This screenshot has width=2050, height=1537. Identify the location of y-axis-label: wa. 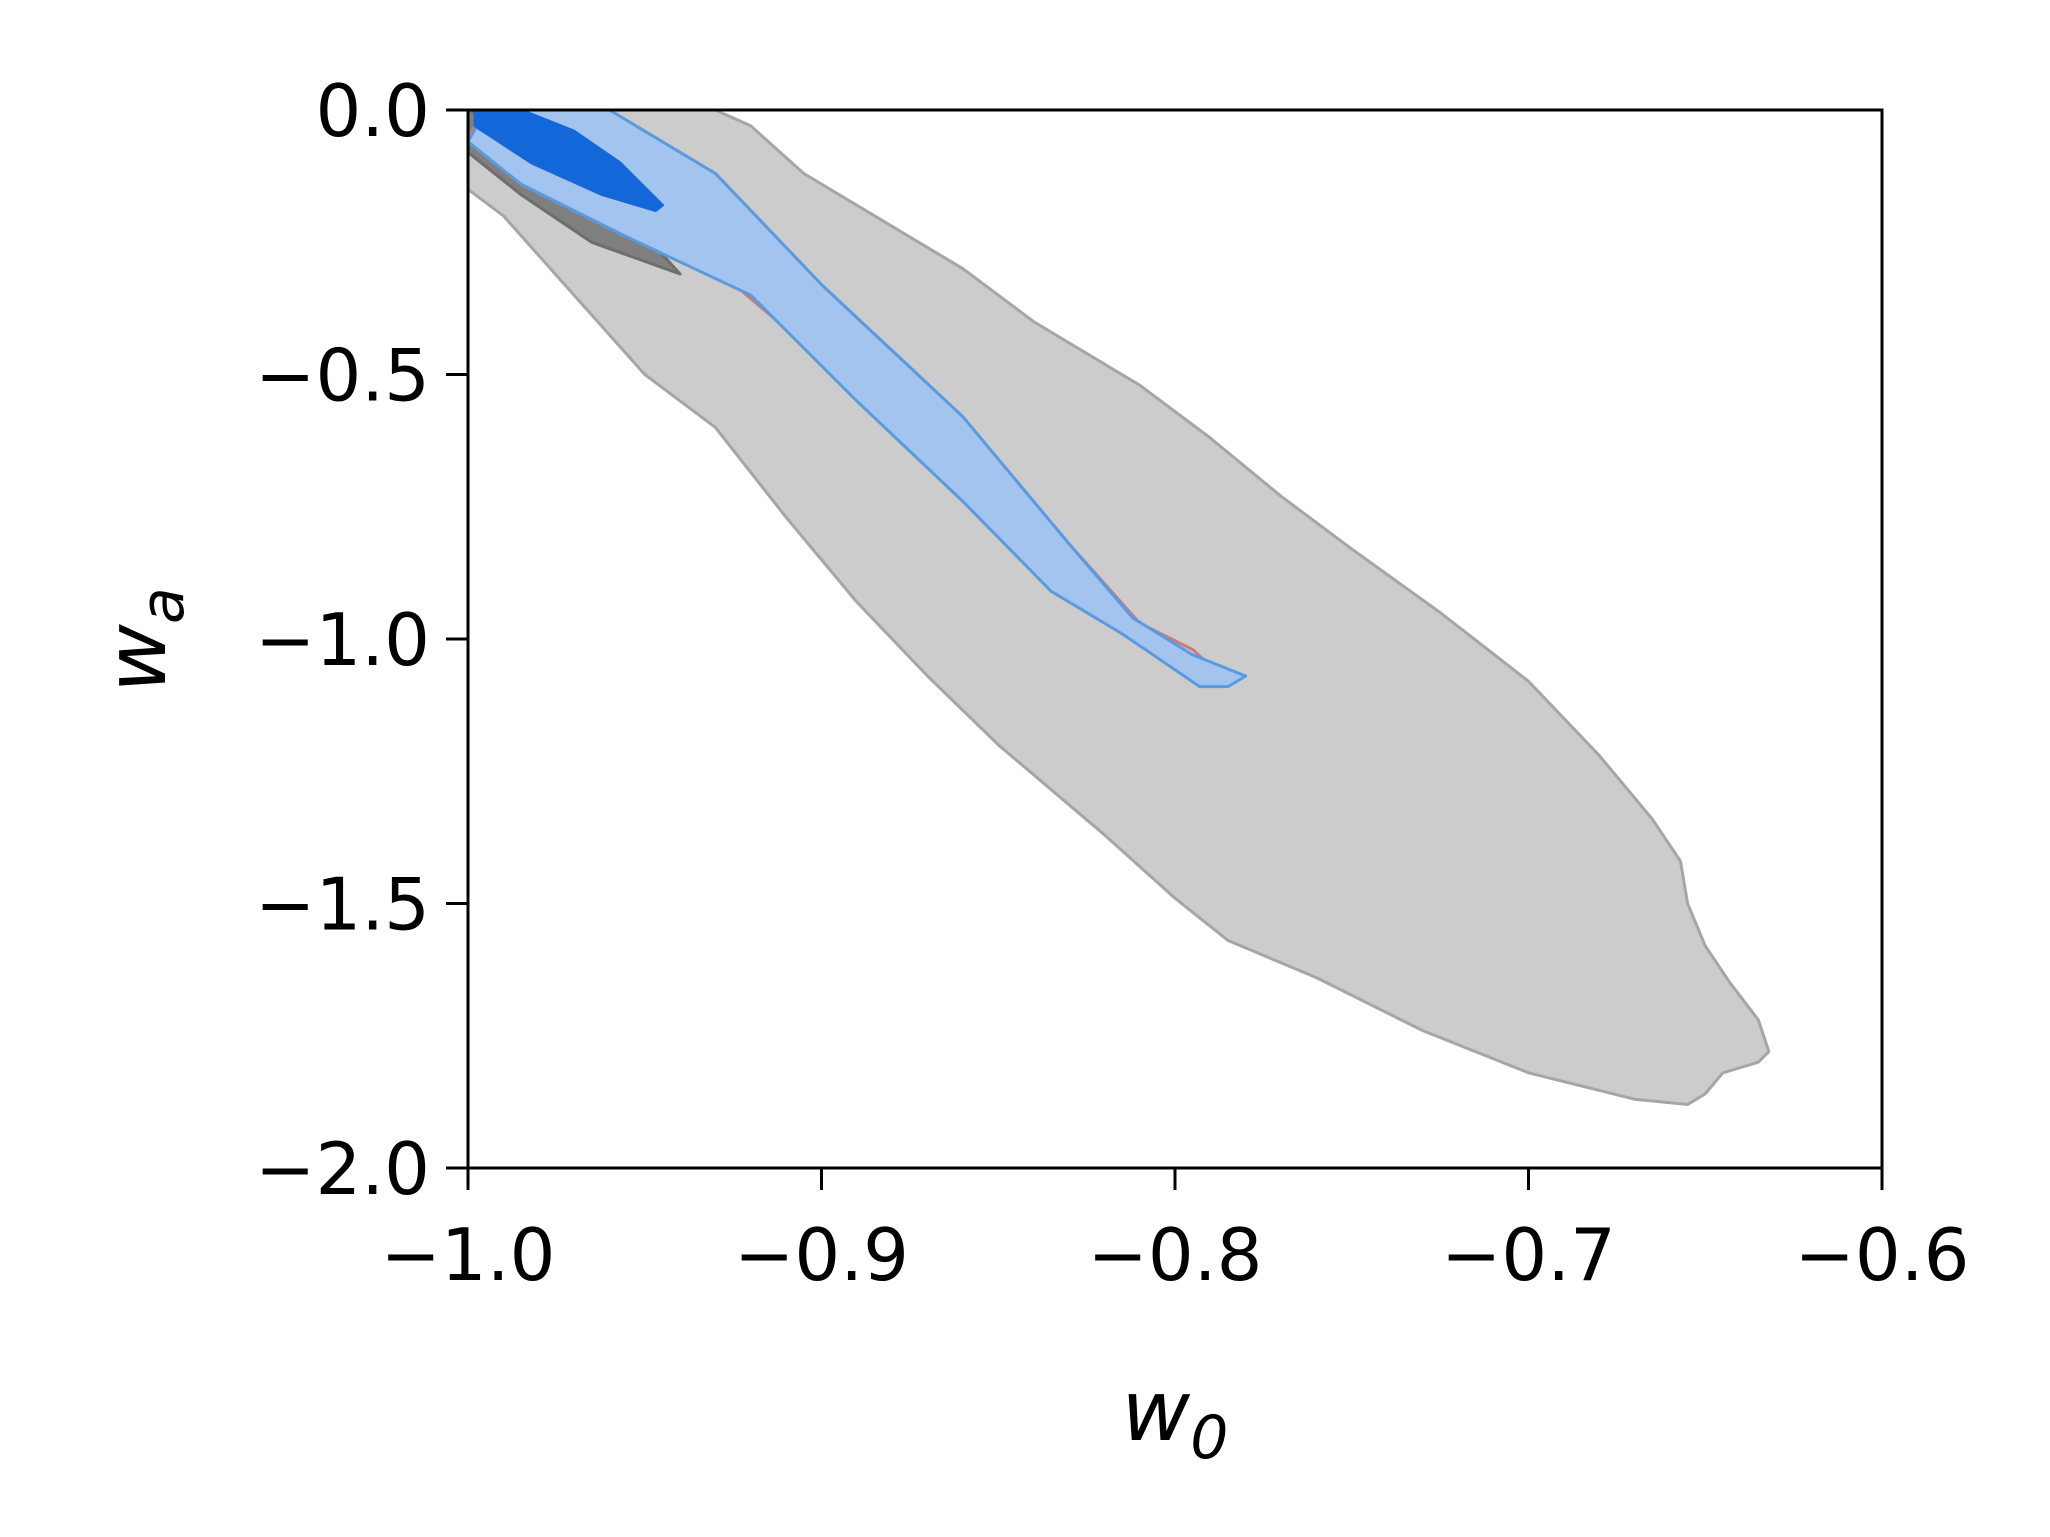
(142, 639).